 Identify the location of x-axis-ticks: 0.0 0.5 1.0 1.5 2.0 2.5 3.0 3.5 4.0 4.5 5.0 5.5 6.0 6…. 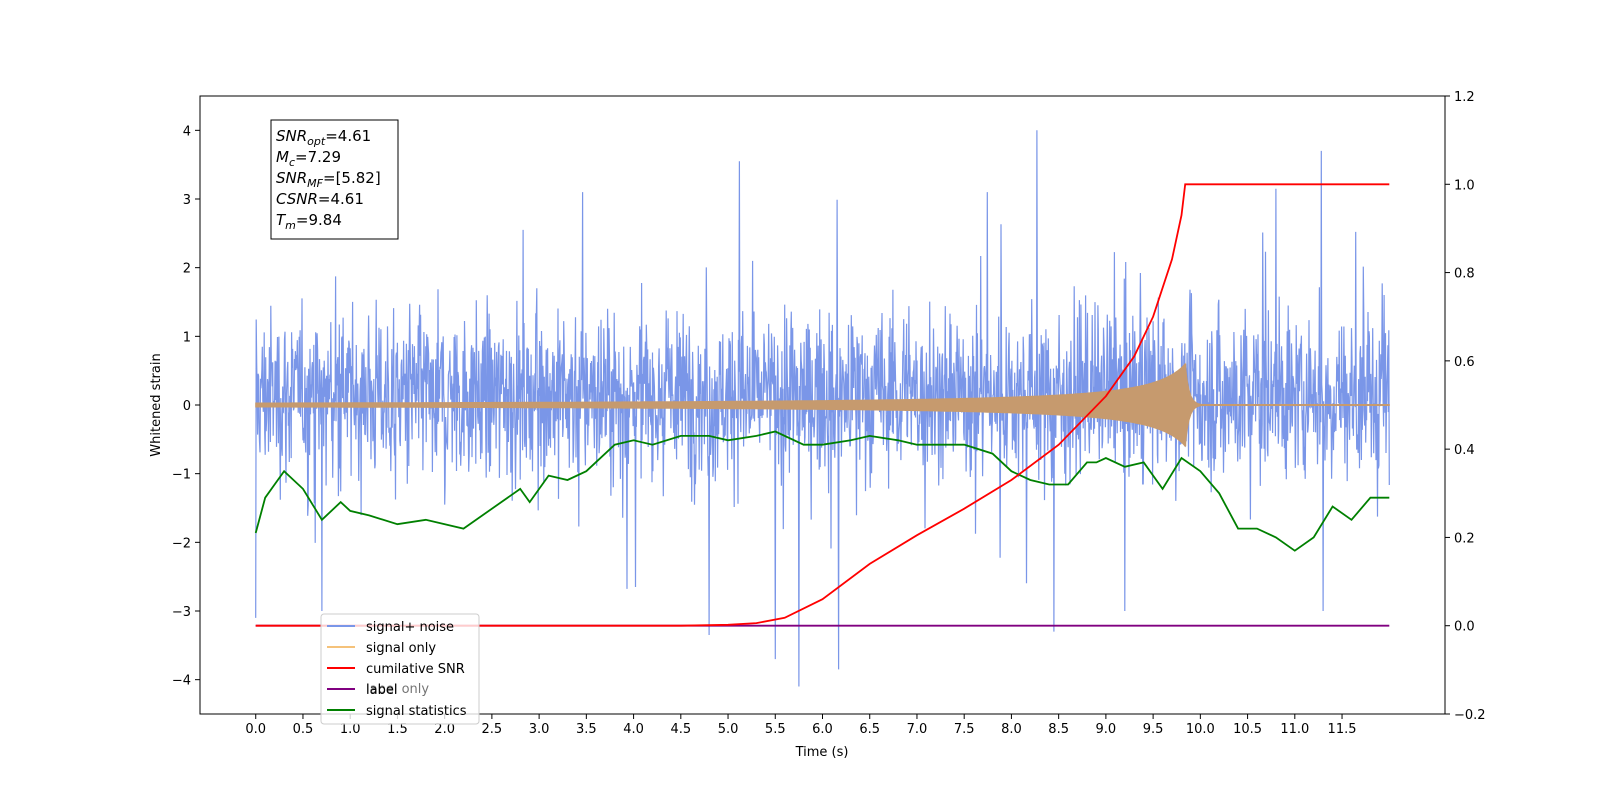
(801, 725).